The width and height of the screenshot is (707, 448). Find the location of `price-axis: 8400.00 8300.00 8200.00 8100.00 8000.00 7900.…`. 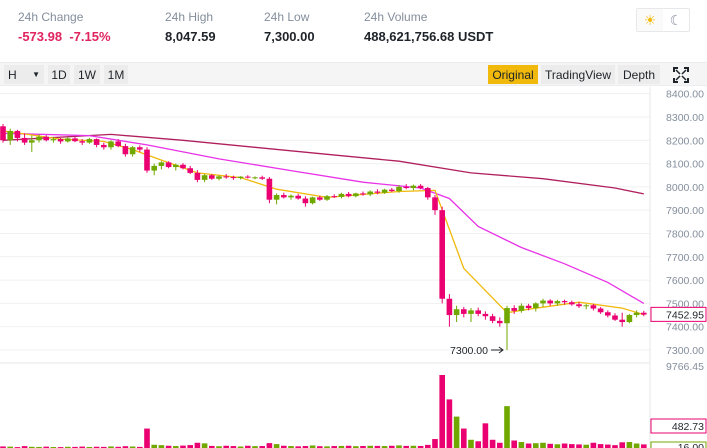

price-axis: 8400.00 8300.00 8200.00 8100.00 8000.00 7900.… is located at coordinates (678, 267).